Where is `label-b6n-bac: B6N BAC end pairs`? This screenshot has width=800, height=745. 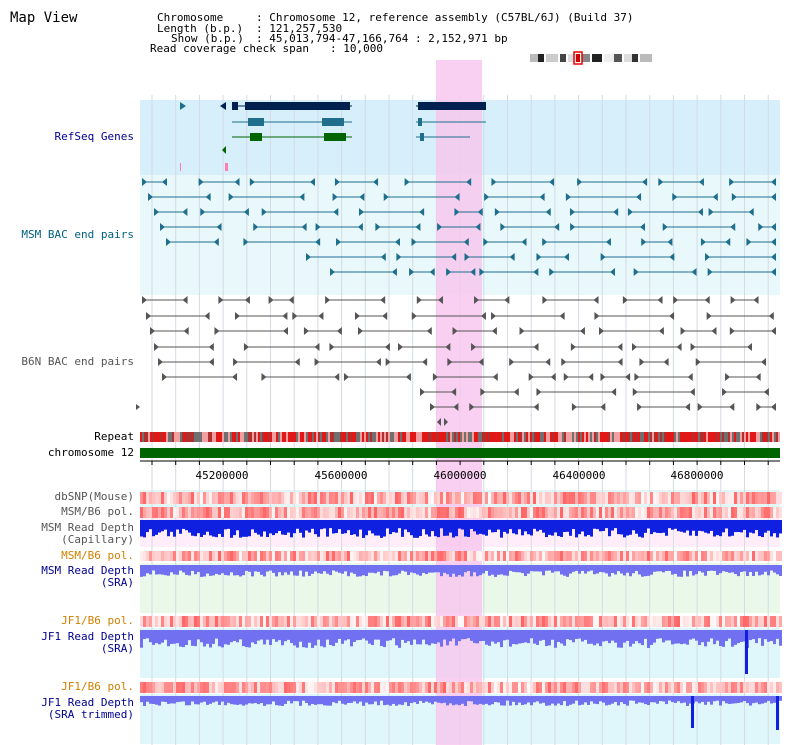 label-b6n-bac: B6N BAC end pairs is located at coordinates (77, 361).